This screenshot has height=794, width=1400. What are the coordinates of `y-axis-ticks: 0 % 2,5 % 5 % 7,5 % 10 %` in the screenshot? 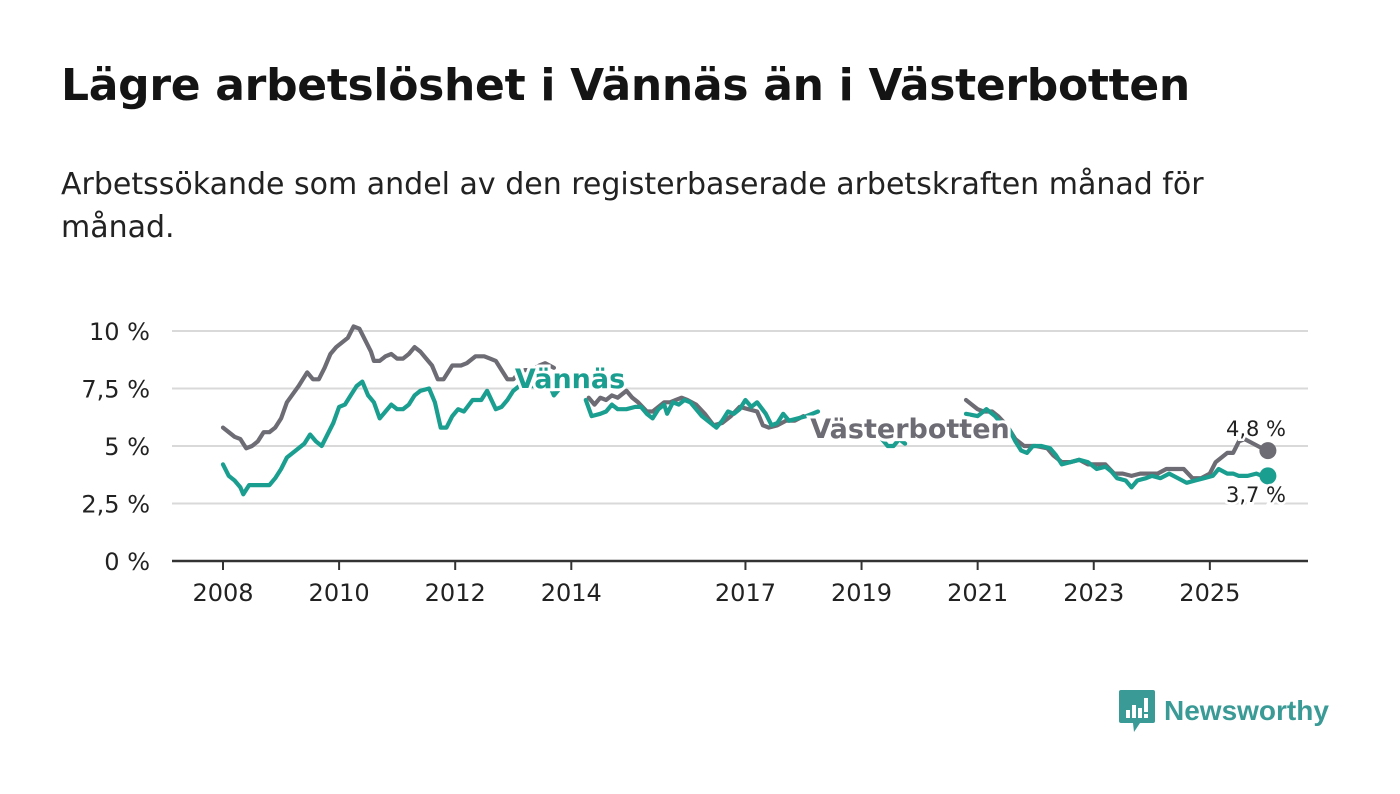 It's located at (115, 447).